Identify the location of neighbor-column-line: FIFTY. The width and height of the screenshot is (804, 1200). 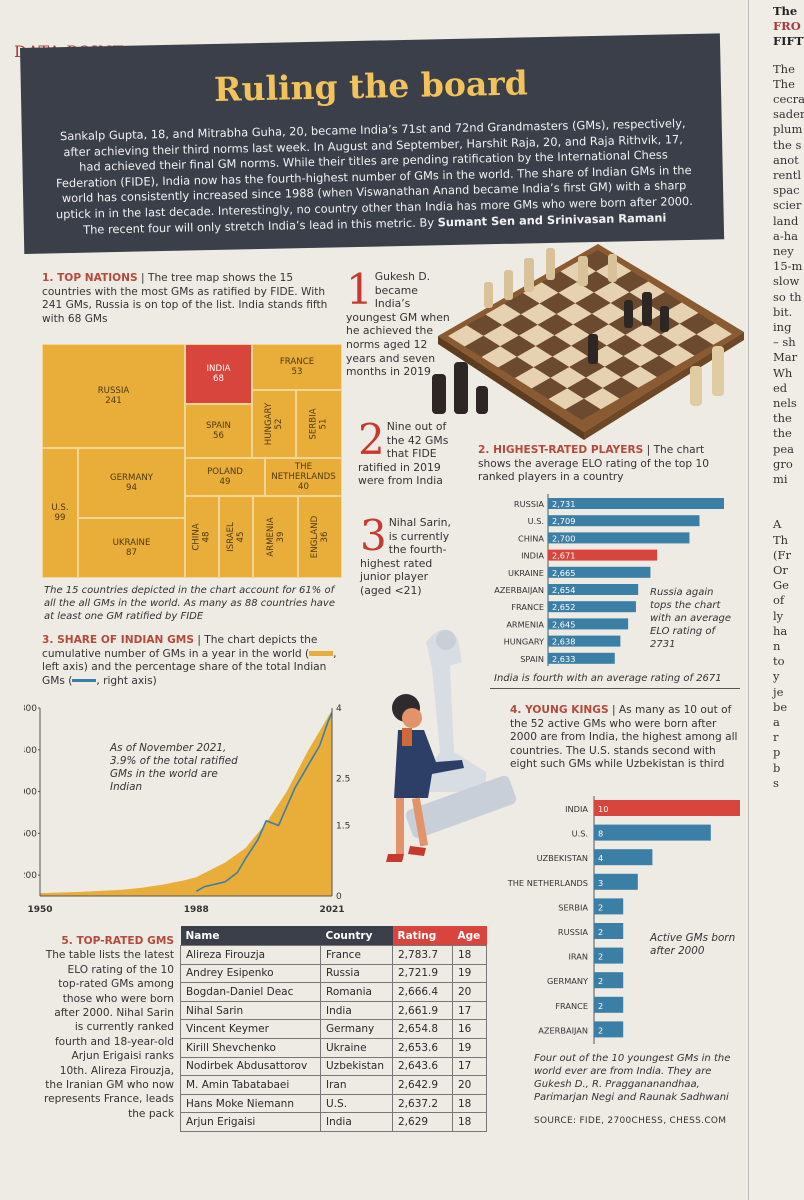
(788, 41).